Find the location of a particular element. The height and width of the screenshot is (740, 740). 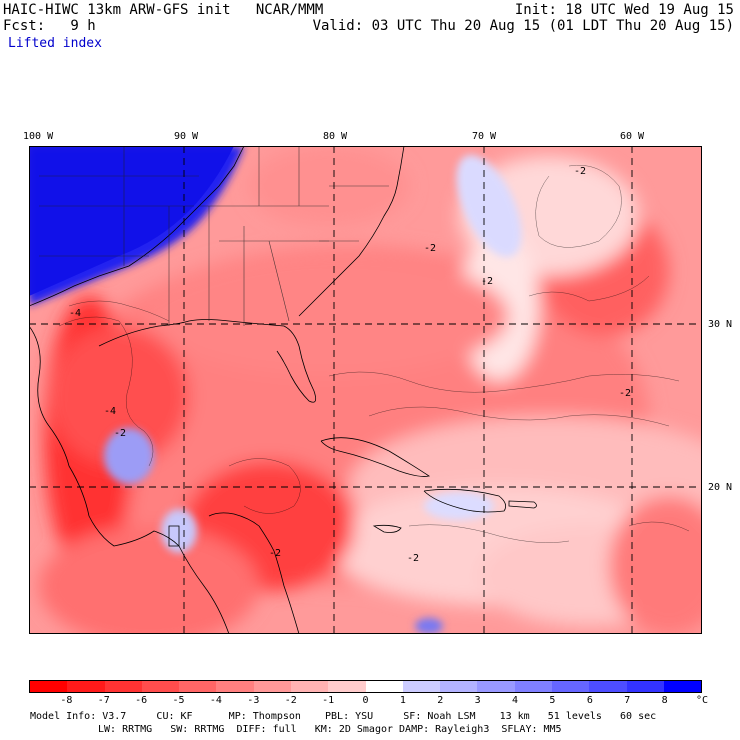

header-left-line1: HAIC-HIWC 13km ARW-GFS init NCAR/MMM is located at coordinates (163, 10).